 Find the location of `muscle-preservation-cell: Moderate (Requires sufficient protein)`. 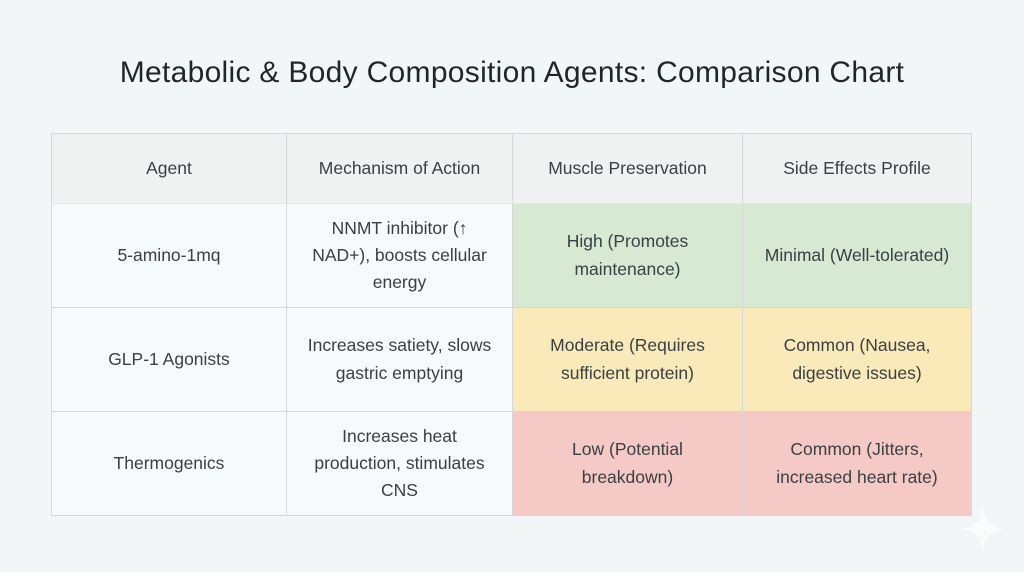

muscle-preservation-cell: Moderate (Requires sufficient protein) is located at coordinates (627, 359).